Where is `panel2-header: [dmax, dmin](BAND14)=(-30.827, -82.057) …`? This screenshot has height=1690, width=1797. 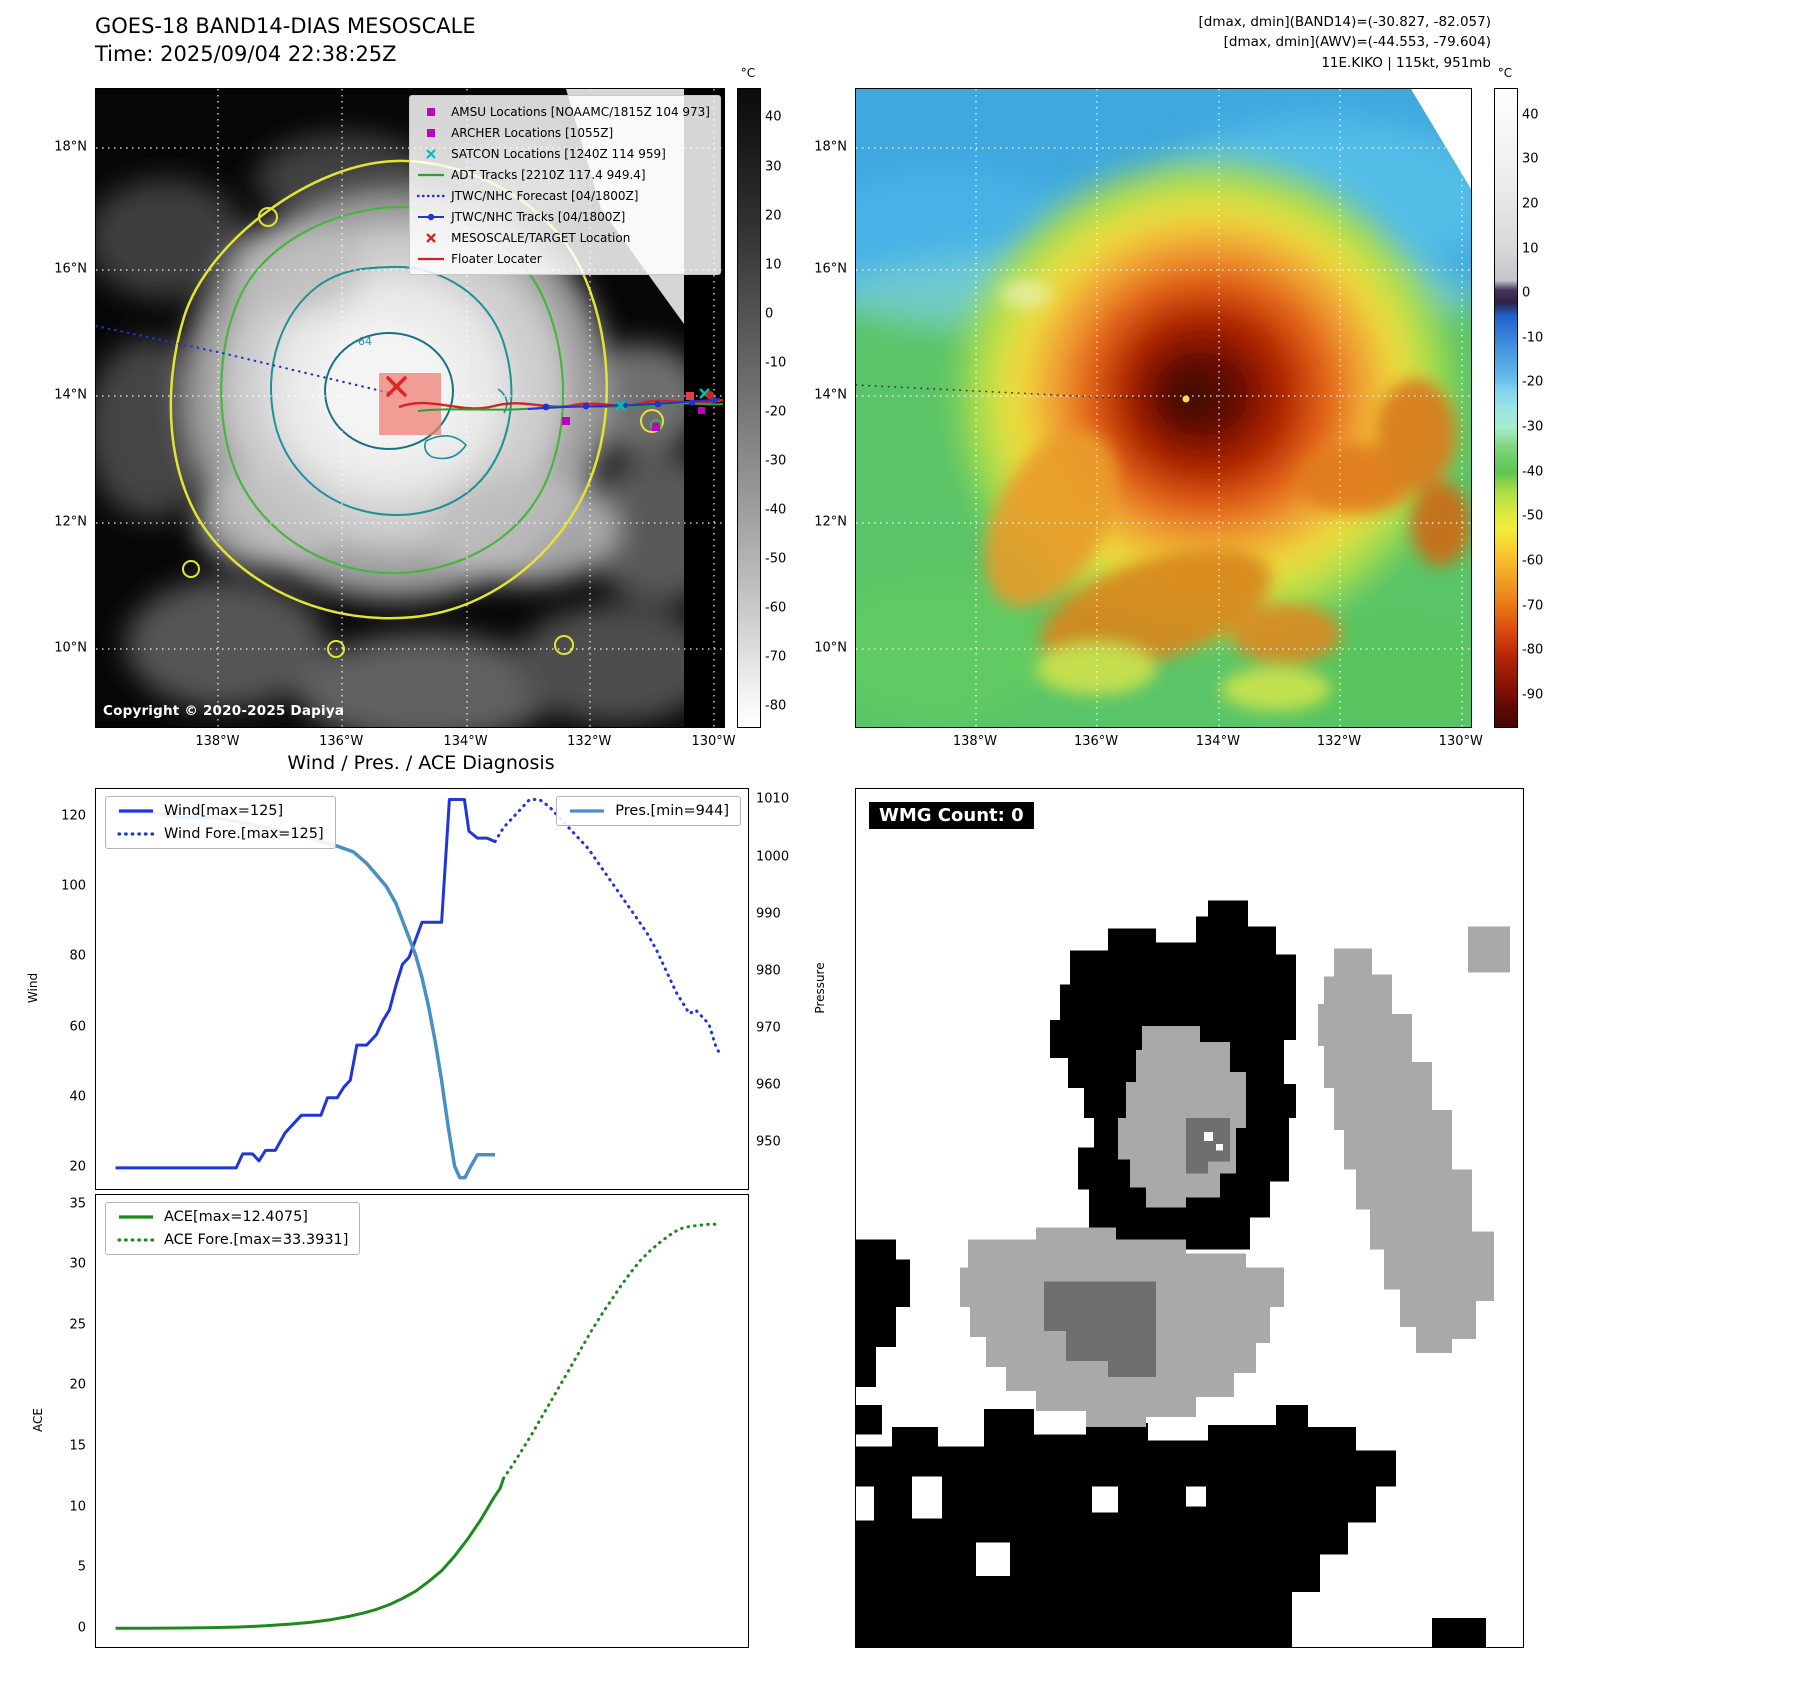 panel2-header: [dmax, dmin](BAND14)=(-30.827, -82.057) … is located at coordinates (1173, 42).